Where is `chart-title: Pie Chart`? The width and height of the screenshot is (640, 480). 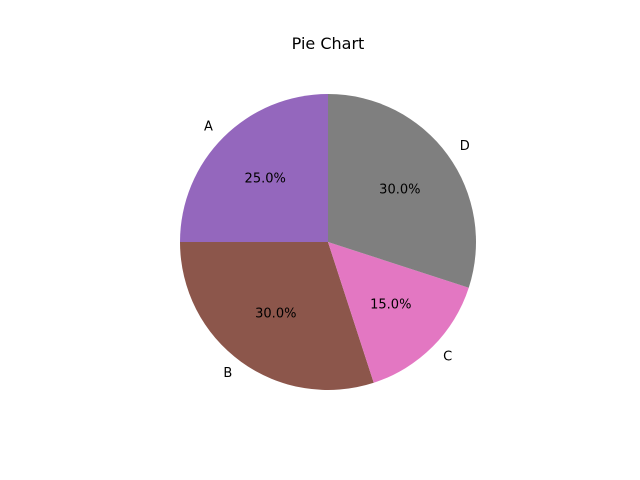
chart-title: Pie Chart is located at coordinates (328, 43).